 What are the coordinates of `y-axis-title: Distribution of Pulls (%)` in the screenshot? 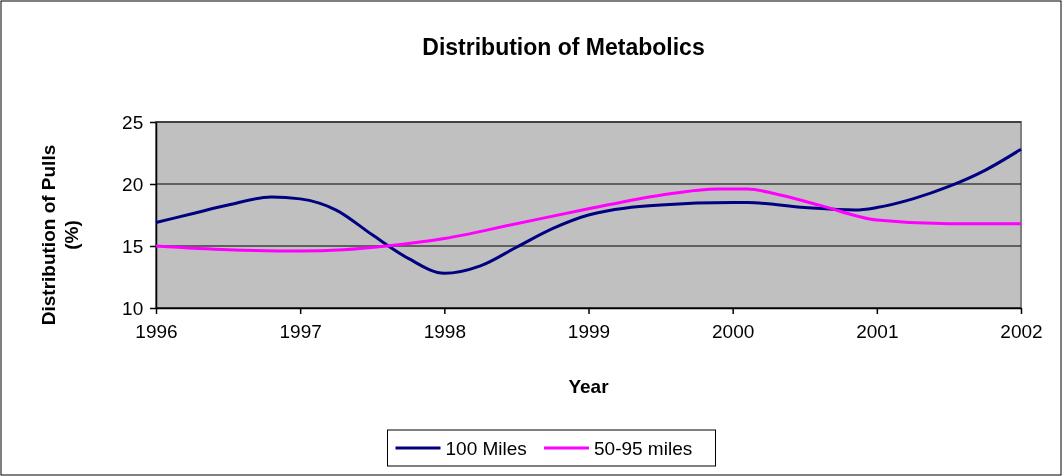 It's located at (60, 235).